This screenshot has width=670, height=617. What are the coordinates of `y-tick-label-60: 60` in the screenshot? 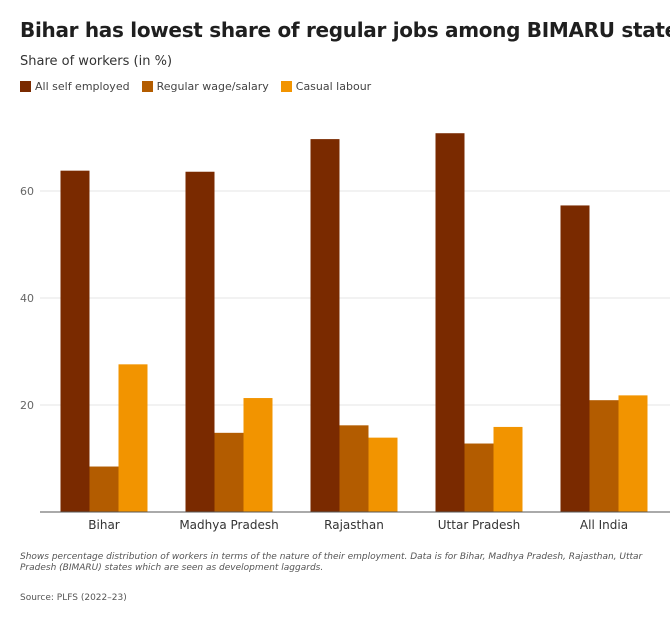 It's located at (27, 191).